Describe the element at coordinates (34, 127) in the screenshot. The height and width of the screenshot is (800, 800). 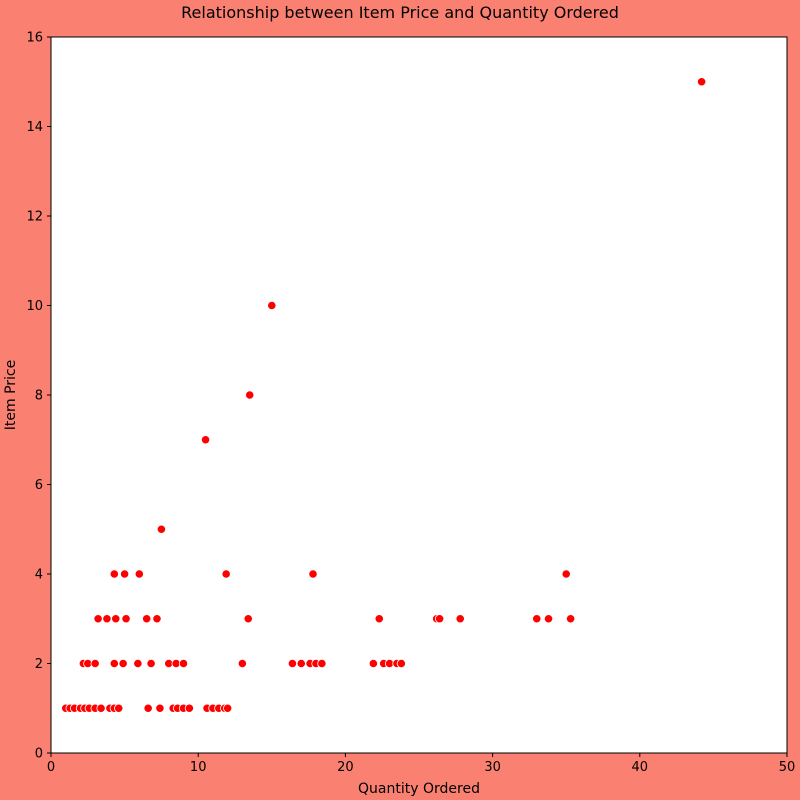
I see `y-tick-label: 14` at that location.